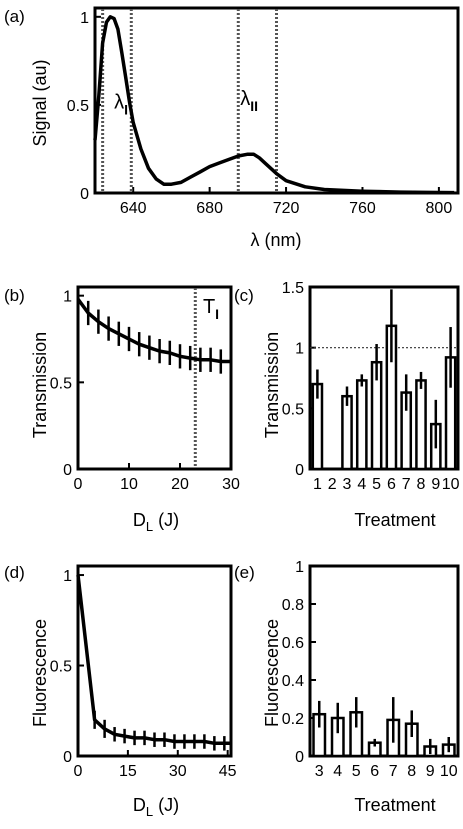  I want to click on panel-e-xtick-label: 7, so click(393, 771).